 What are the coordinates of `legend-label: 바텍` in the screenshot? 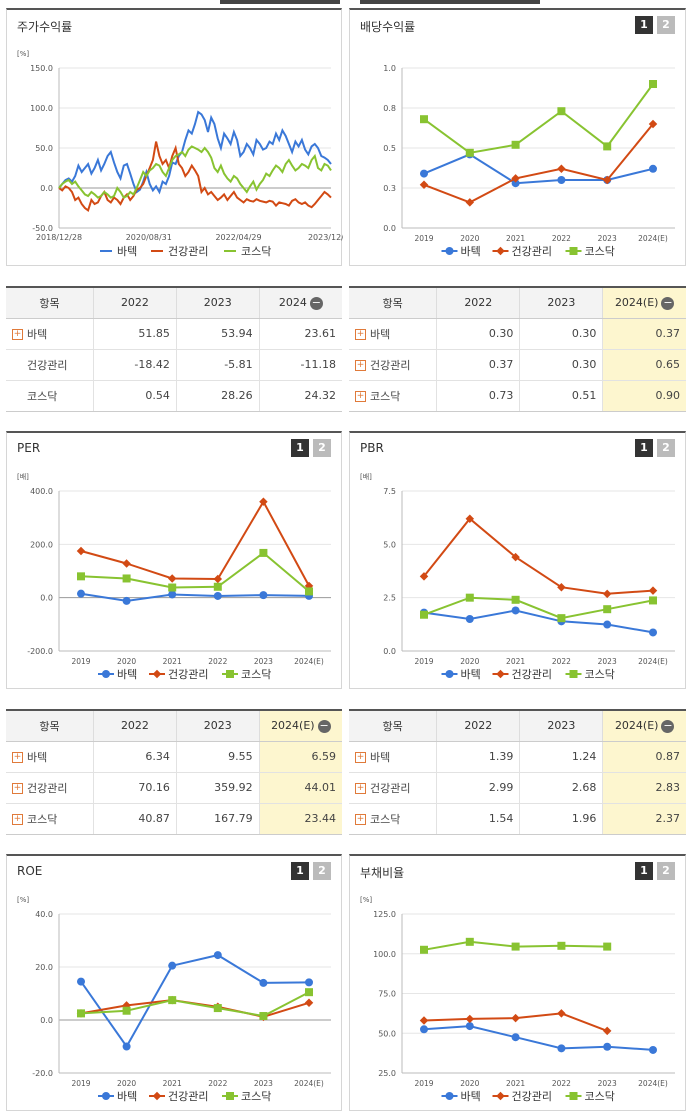 It's located at (127, 251).